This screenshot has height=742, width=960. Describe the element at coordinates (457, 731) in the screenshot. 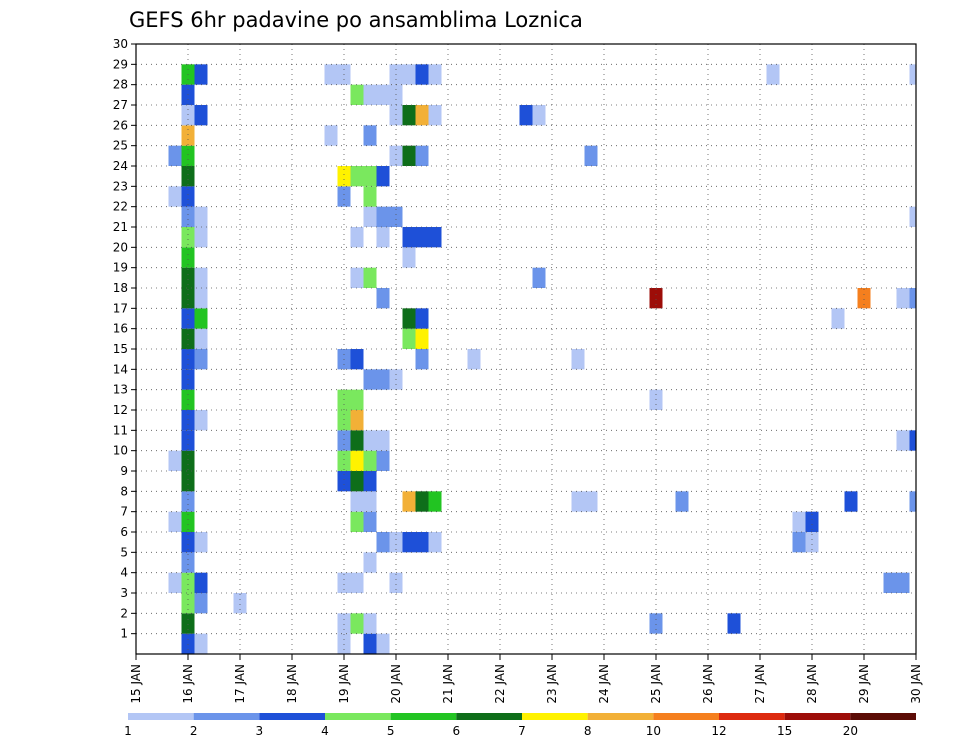

I see `colorbar-label: 6` at that location.